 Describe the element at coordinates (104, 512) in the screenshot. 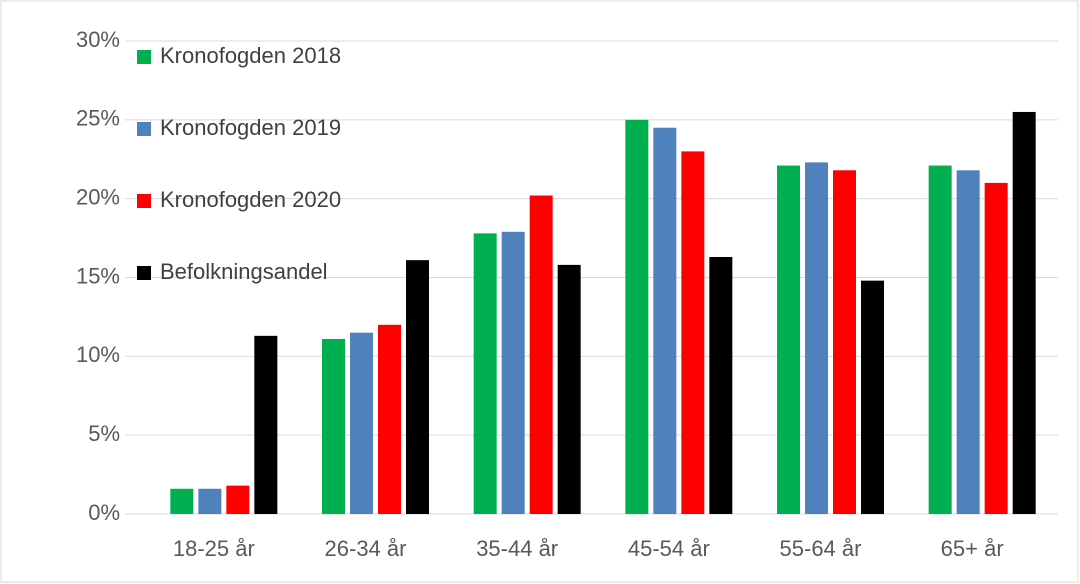

I see `y-tick-label: 0%` at that location.